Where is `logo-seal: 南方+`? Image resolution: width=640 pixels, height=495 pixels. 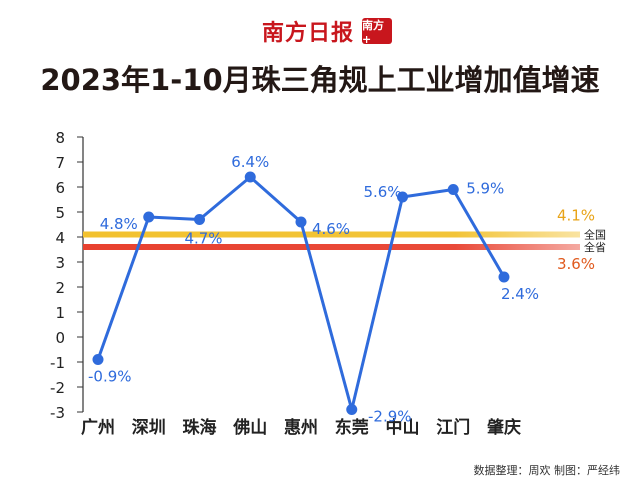 logo-seal: 南方+ is located at coordinates (377, 32).